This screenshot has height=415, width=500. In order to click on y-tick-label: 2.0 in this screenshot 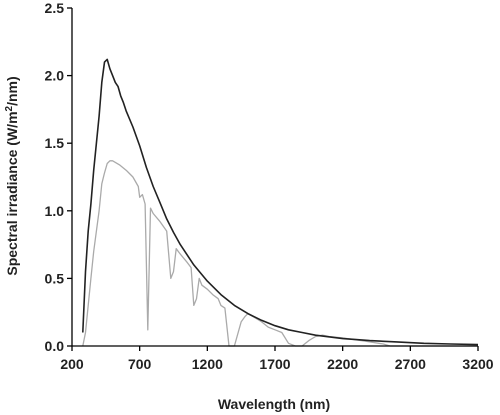, I will do `click(55, 76)`.